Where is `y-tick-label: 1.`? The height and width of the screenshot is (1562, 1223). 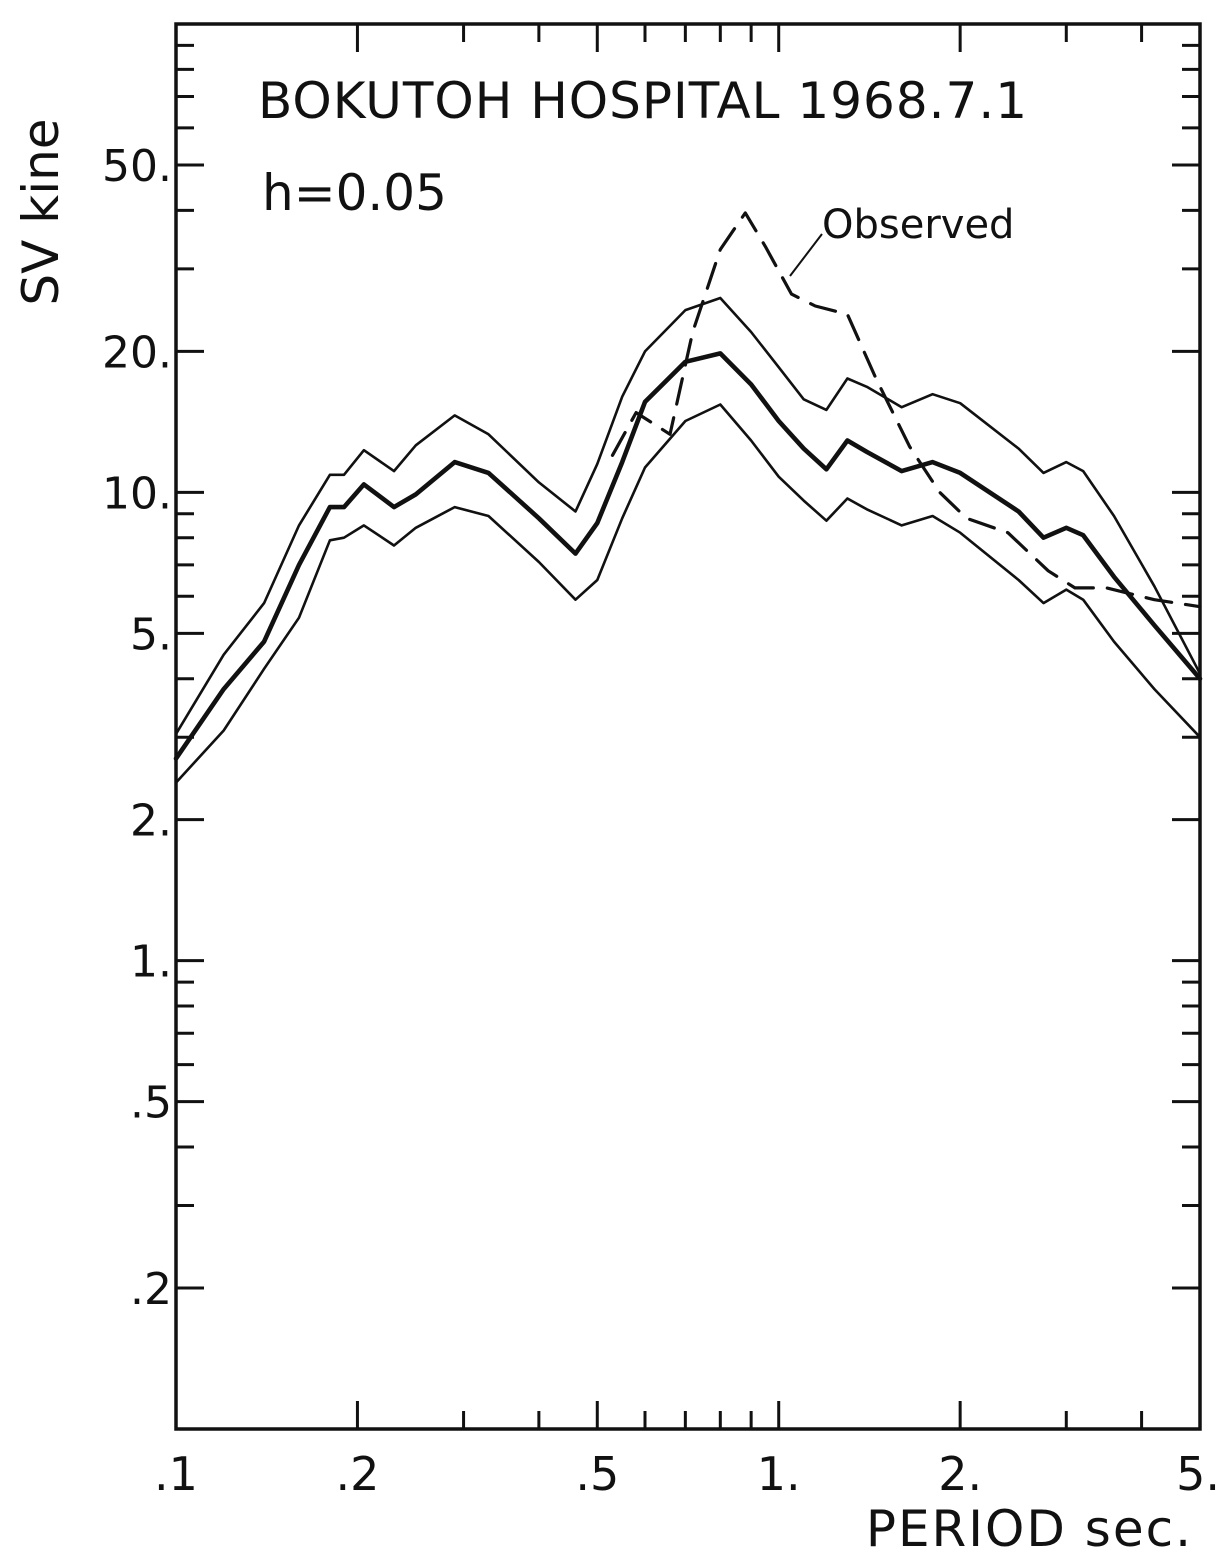
y-tick-label: 1. is located at coordinates (151, 962).